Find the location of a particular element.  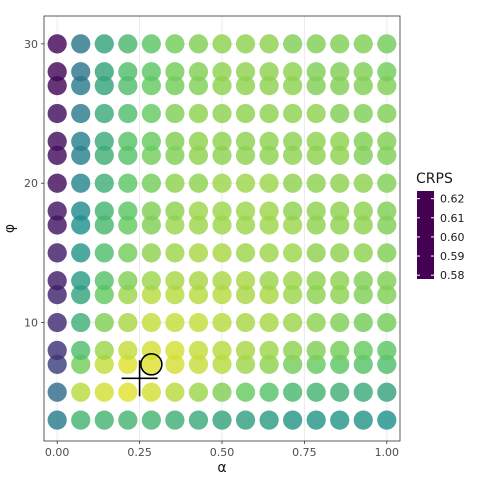

x-tick-label: 0.75 is located at coordinates (304, 452).